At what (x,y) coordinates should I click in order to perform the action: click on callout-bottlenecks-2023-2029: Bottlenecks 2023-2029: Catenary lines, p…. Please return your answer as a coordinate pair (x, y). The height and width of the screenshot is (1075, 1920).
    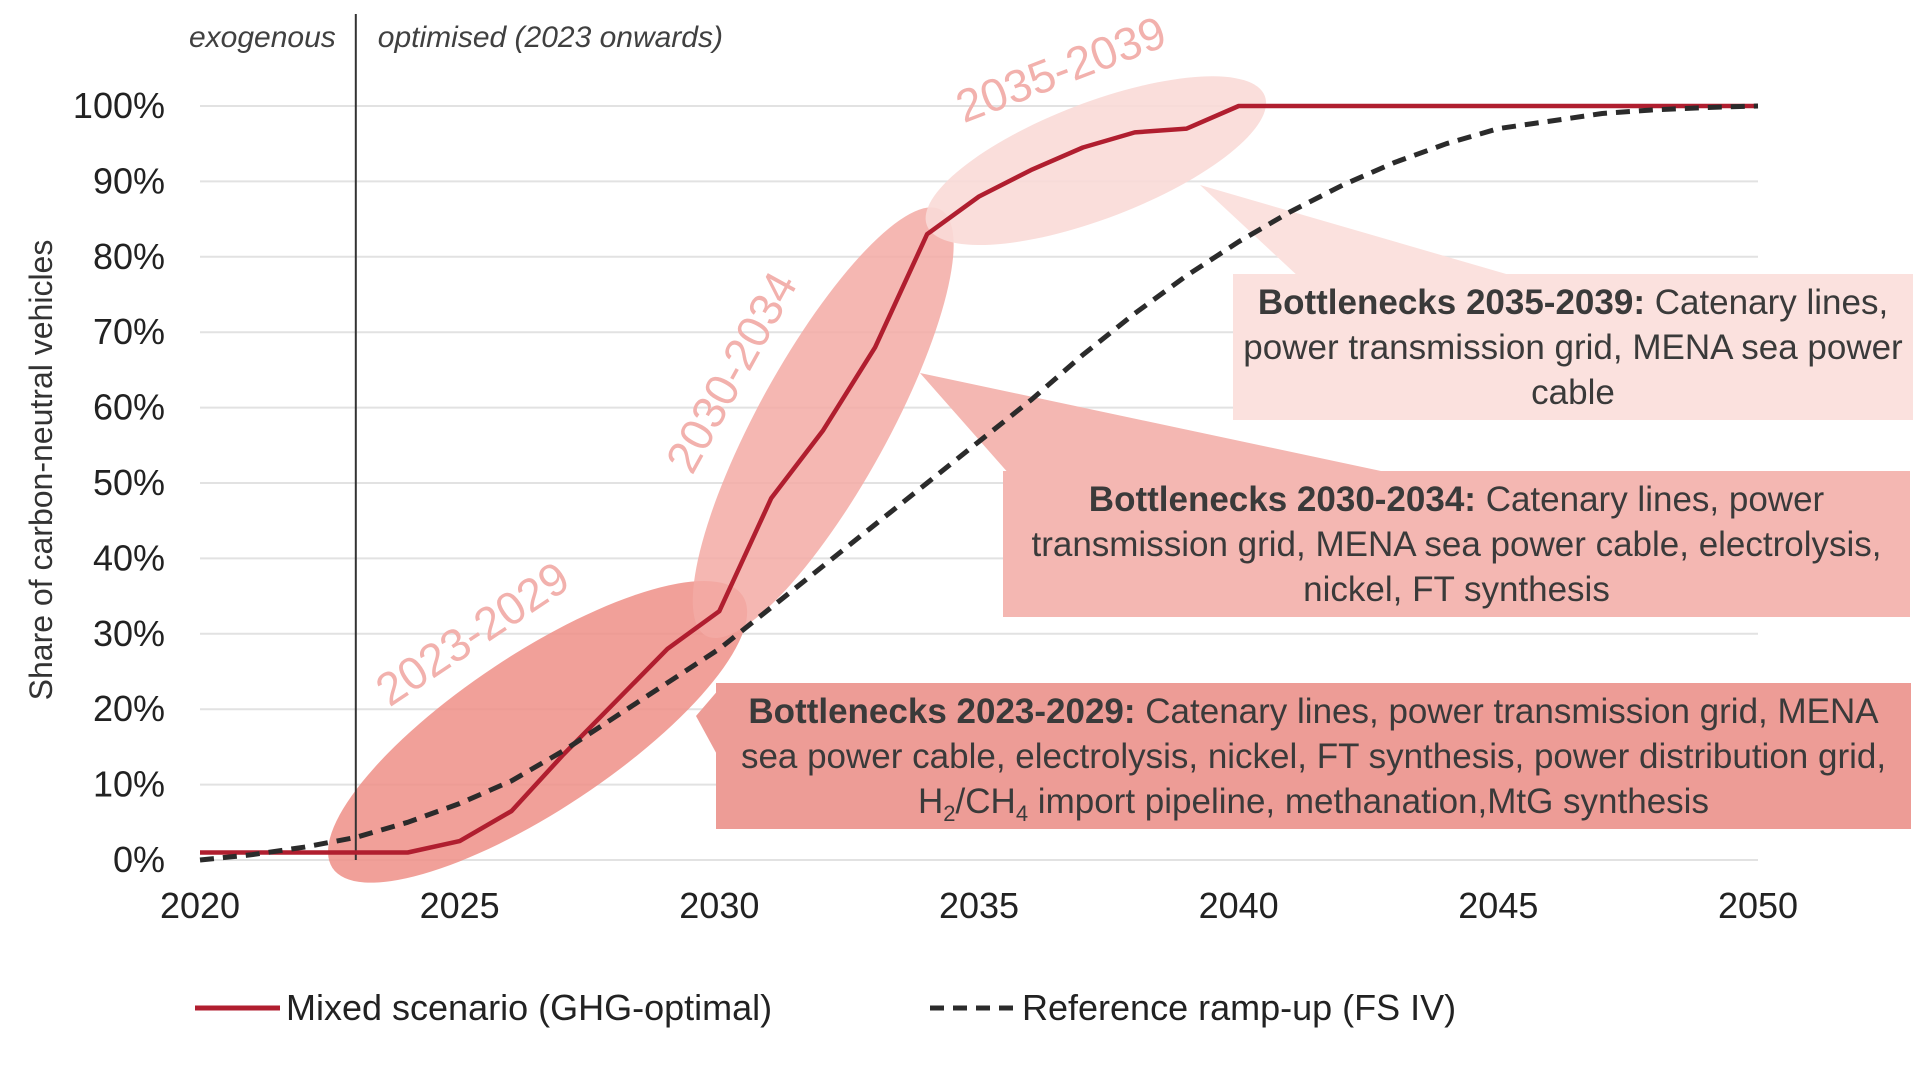
    Looking at the image, I should click on (1313, 756).